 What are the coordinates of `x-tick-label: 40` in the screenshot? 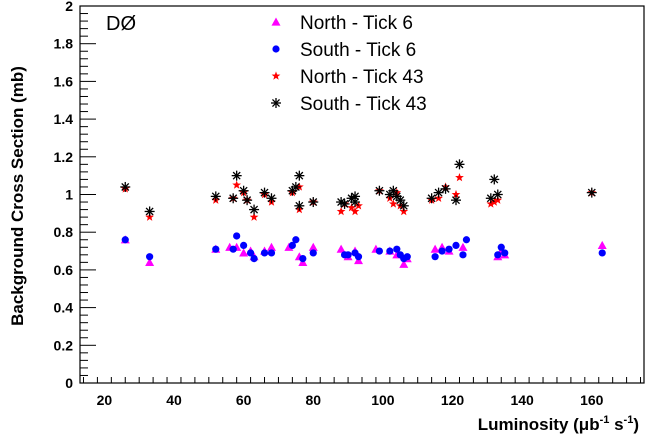 It's located at (174, 400).